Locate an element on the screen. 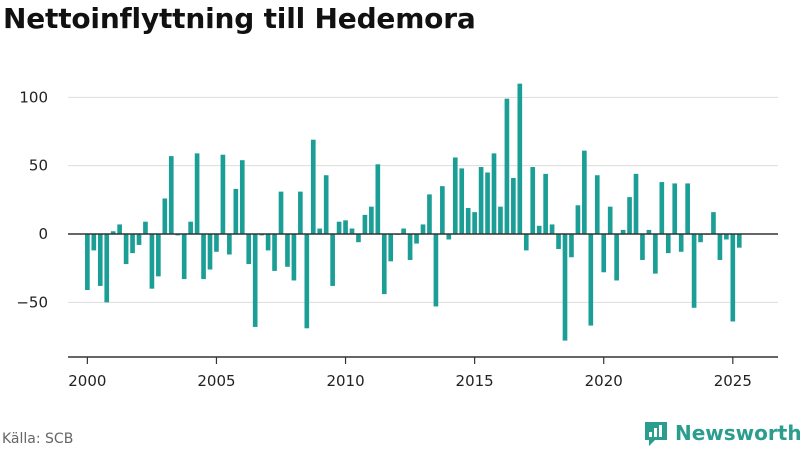 Image resolution: width=800 pixels, height=450 pixels. chart-title: Nettoinflyttning till Hedemora is located at coordinates (239, 18).